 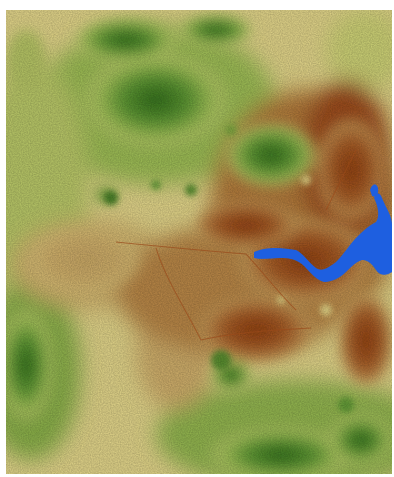 I want to click on water-body, so click(x=323, y=233).